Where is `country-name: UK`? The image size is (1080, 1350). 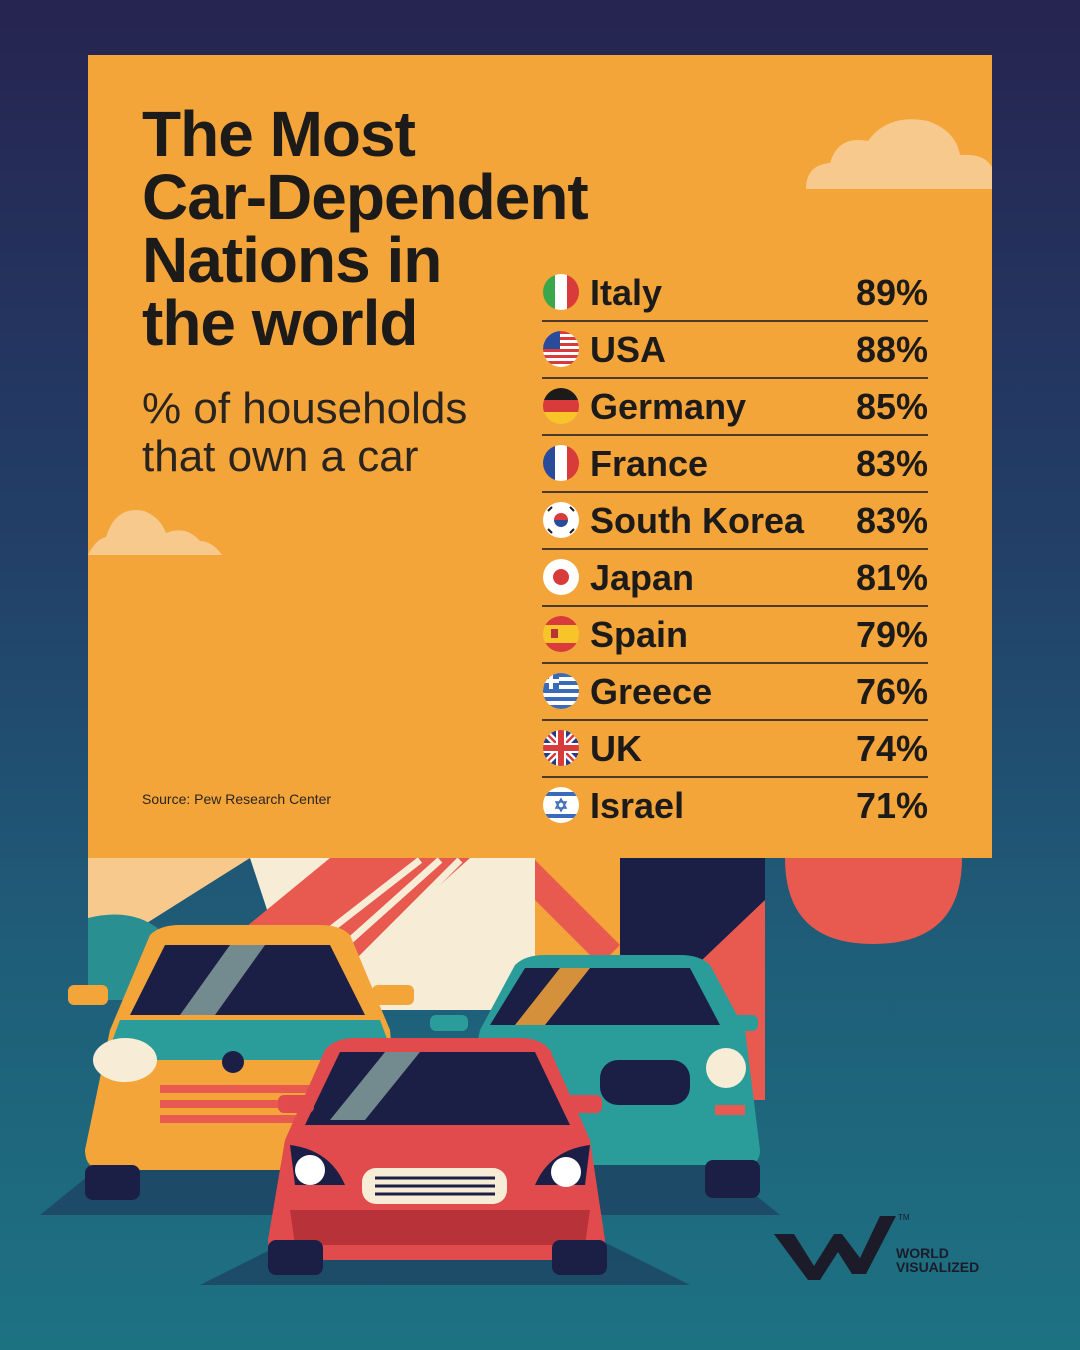 country-name: UK is located at coordinates (616, 748).